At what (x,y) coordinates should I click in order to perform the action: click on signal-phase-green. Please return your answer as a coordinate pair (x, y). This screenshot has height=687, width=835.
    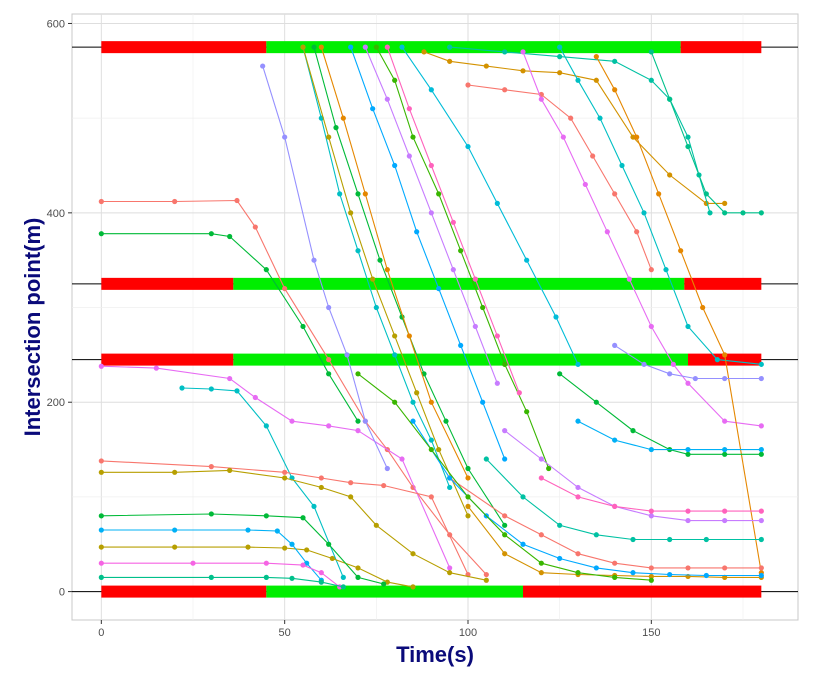
    Looking at the image, I should click on (394, 591).